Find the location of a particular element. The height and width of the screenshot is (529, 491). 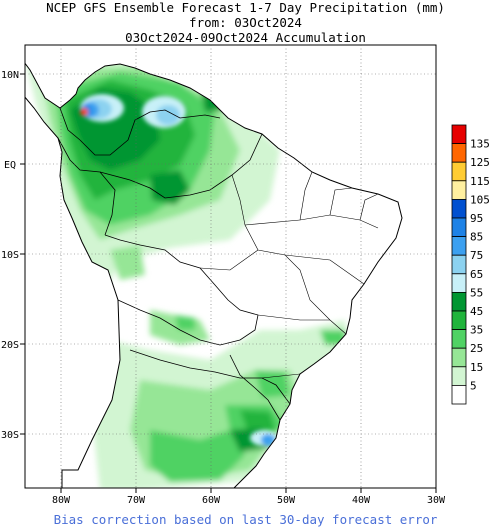

legend-label: 65 is located at coordinates (476, 274).